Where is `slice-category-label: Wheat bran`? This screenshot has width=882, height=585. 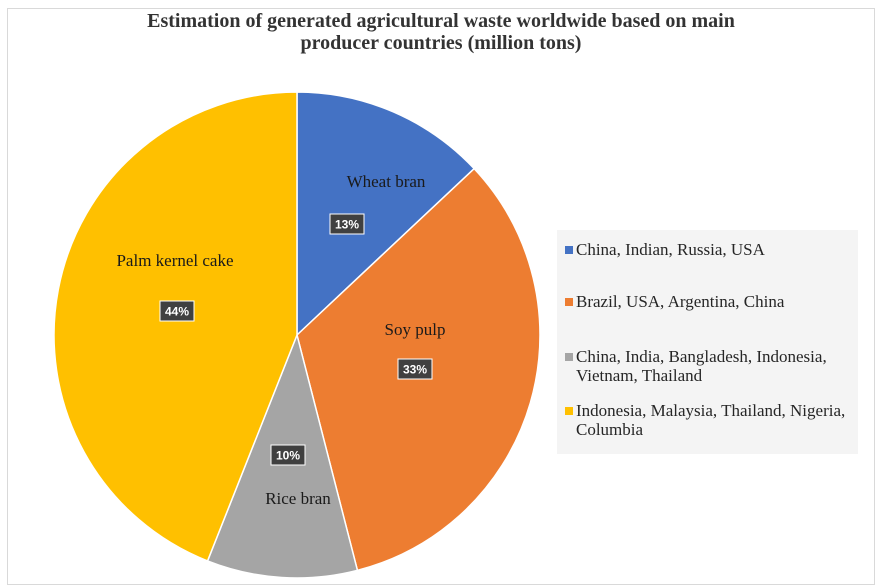 slice-category-label: Wheat bran is located at coordinates (386, 181).